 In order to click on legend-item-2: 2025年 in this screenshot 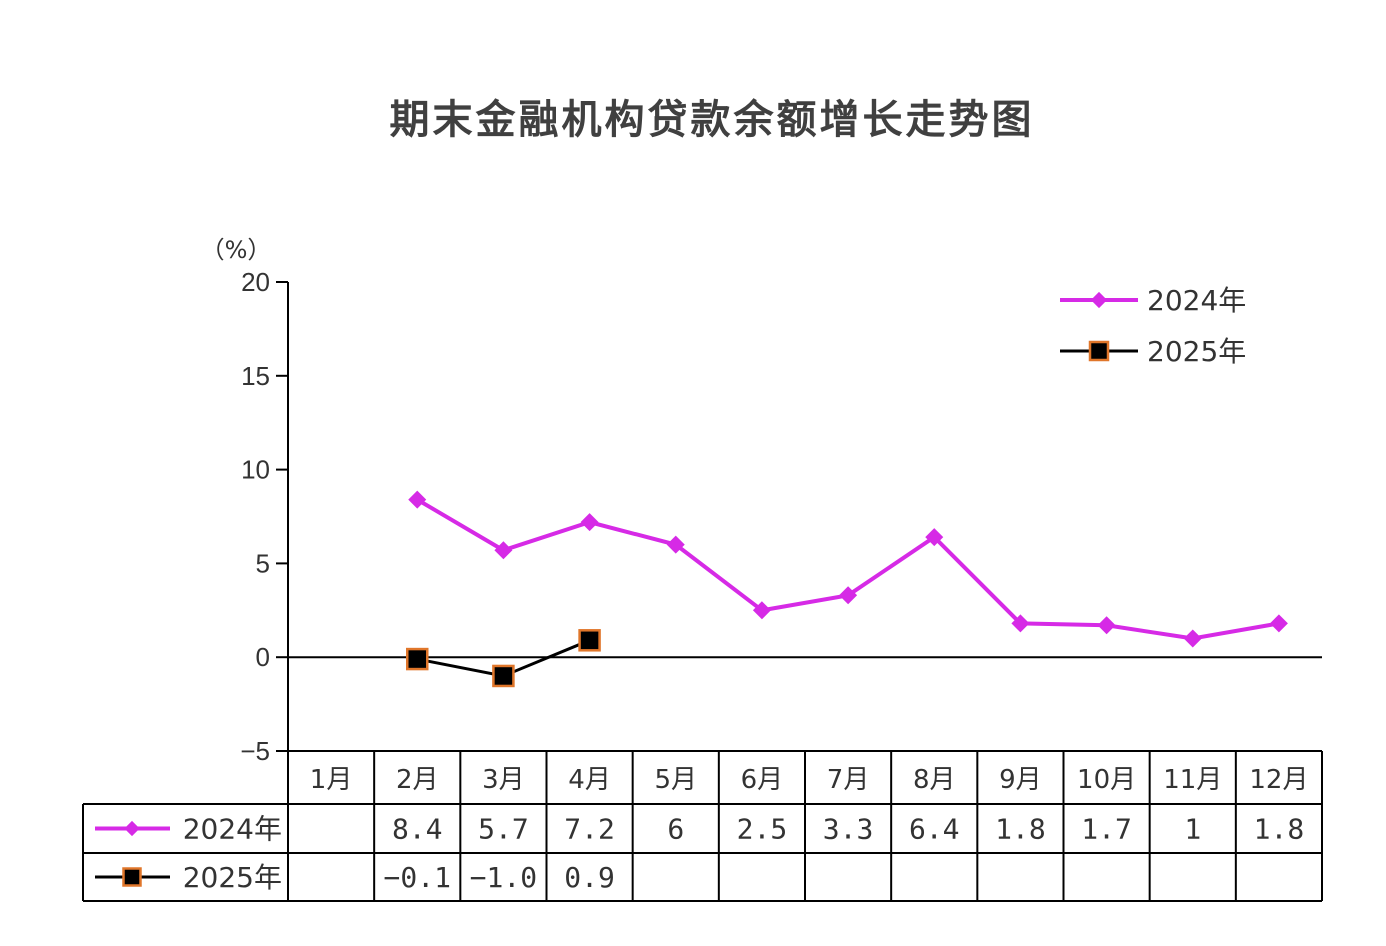, I will do `click(1153, 351)`.